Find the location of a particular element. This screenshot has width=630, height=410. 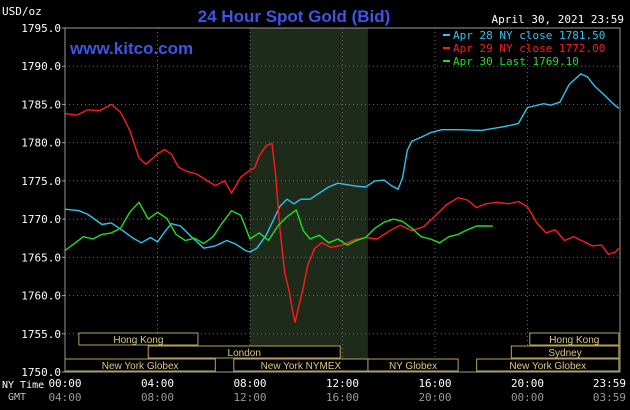

session-label: Sydney is located at coordinates (564, 353).